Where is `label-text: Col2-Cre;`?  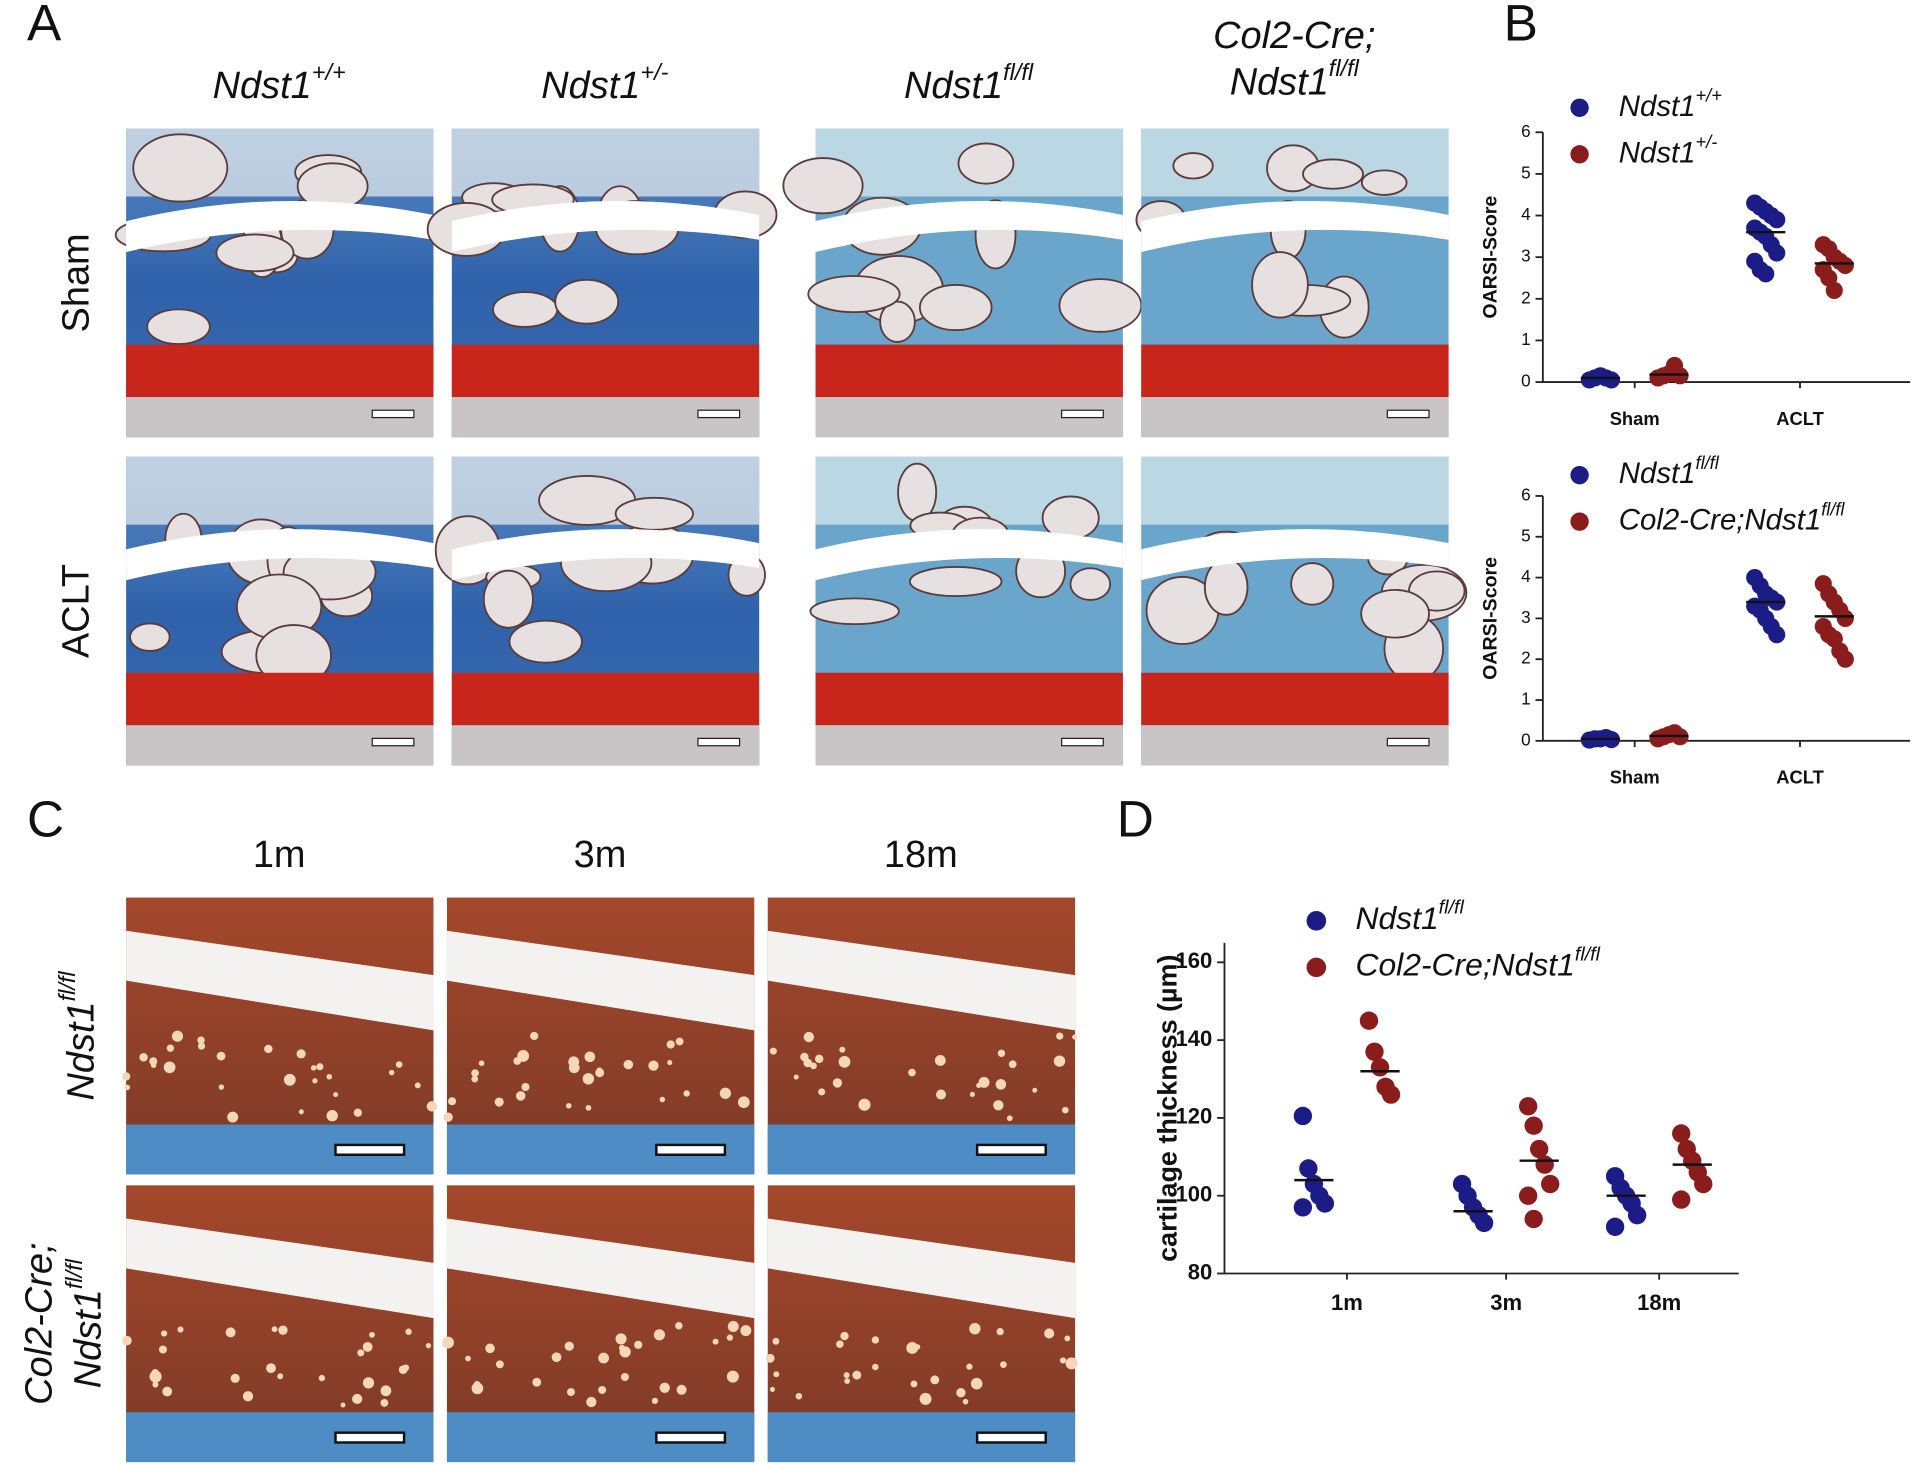 label-text: Col2-Cre; is located at coordinates (40, 1324).